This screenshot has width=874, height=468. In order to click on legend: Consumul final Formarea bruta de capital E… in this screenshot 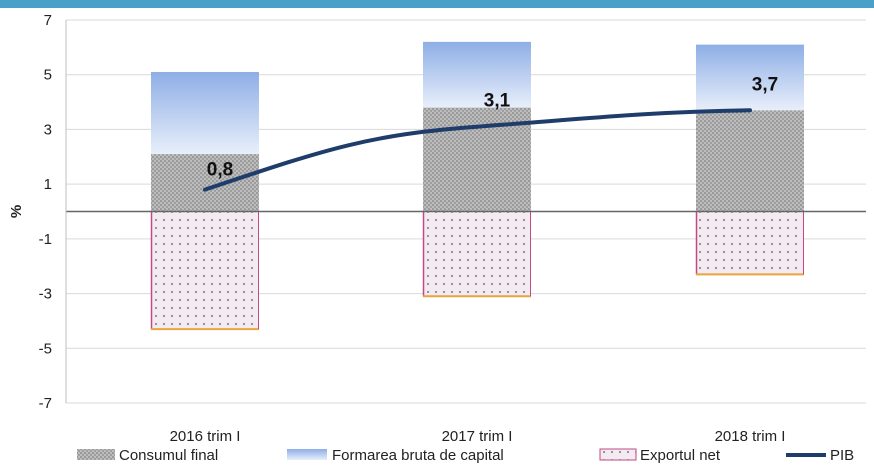, I will do `click(465, 455)`.